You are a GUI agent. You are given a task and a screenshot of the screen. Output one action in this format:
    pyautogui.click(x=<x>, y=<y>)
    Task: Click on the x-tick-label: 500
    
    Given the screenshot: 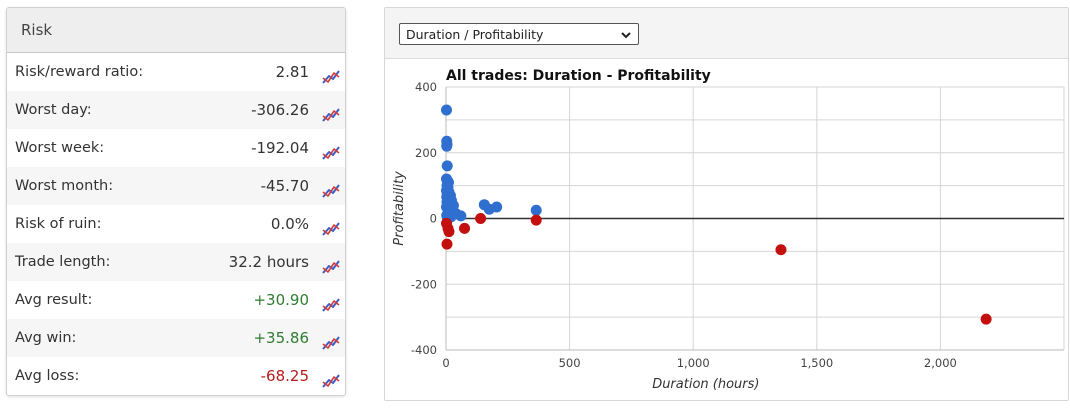 What is the action you would take?
    pyautogui.click(x=570, y=363)
    